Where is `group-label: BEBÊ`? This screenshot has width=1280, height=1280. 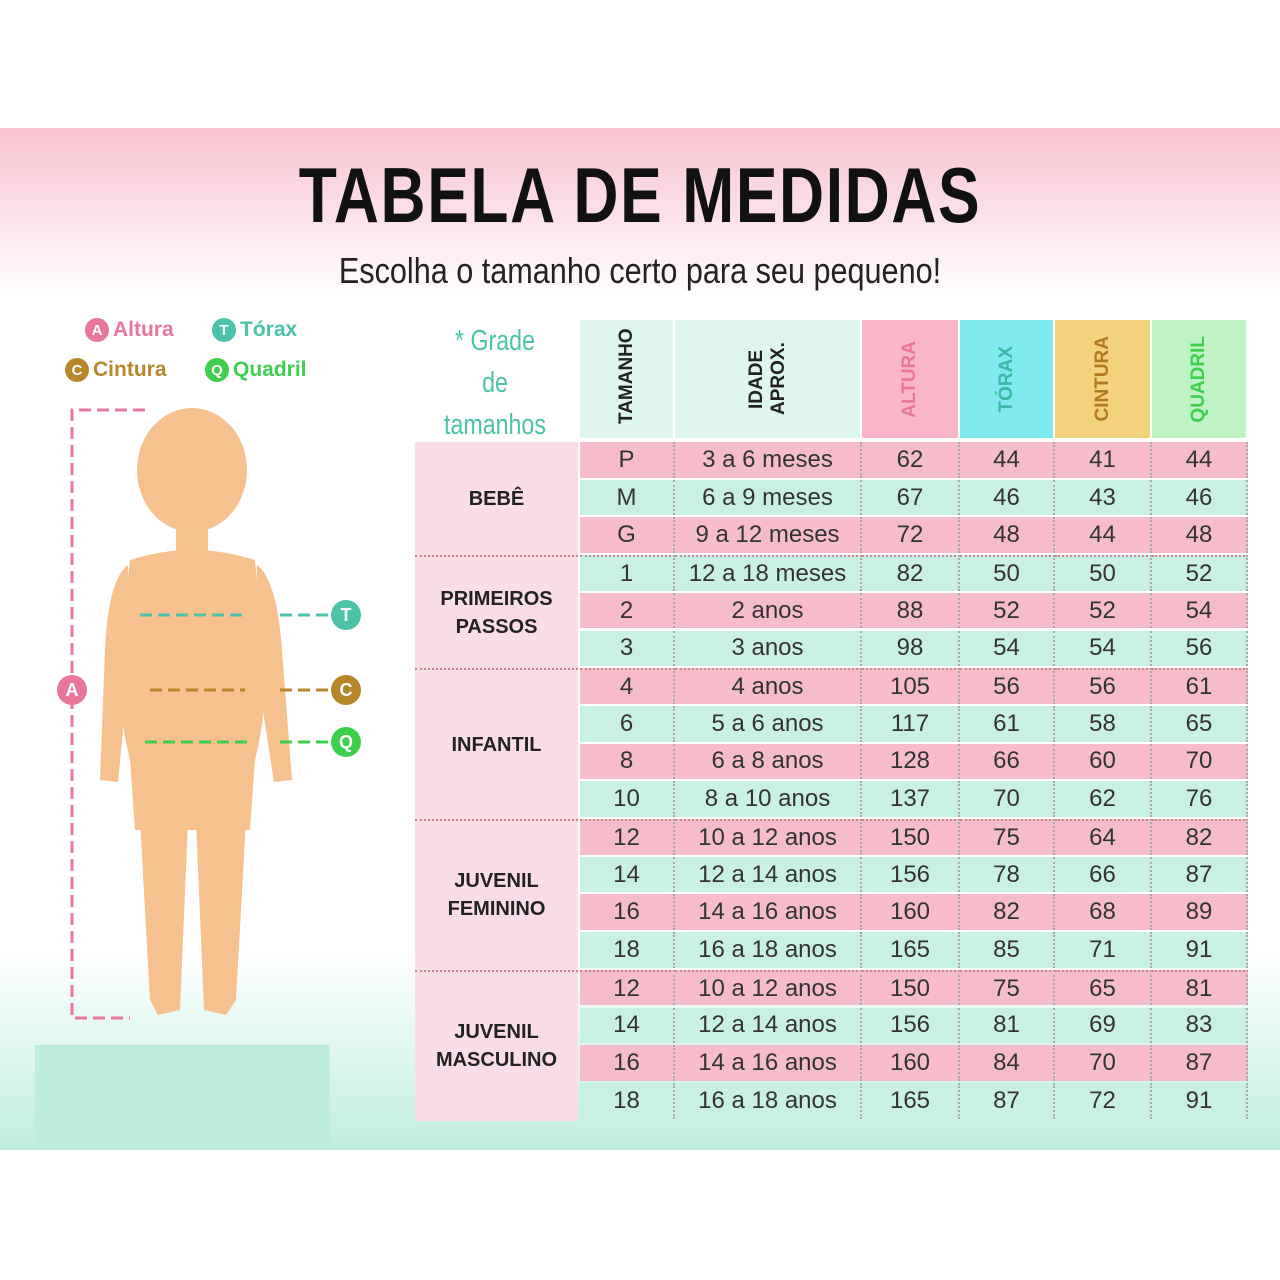 group-label: BEBÊ is located at coordinates (496, 499).